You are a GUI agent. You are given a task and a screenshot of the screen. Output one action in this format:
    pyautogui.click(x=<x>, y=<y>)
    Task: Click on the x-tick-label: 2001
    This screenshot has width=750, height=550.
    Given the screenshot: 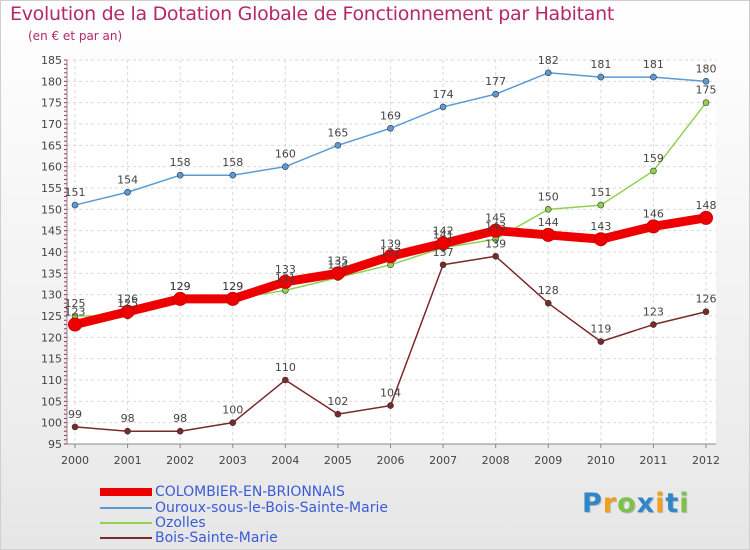 What is the action you would take?
    pyautogui.click(x=128, y=460)
    